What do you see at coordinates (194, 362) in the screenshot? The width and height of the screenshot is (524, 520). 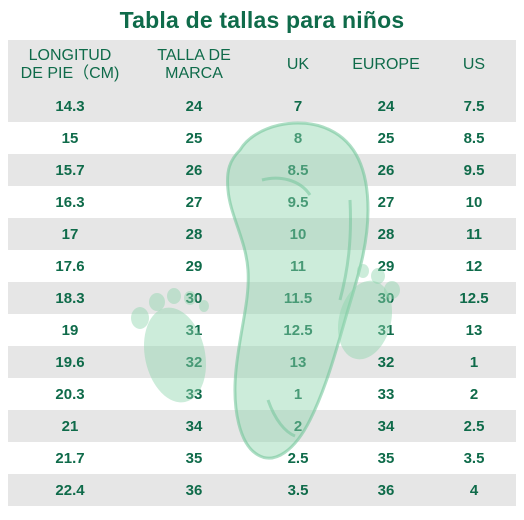 I see `brand-size-cell: 32` at bounding box center [194, 362].